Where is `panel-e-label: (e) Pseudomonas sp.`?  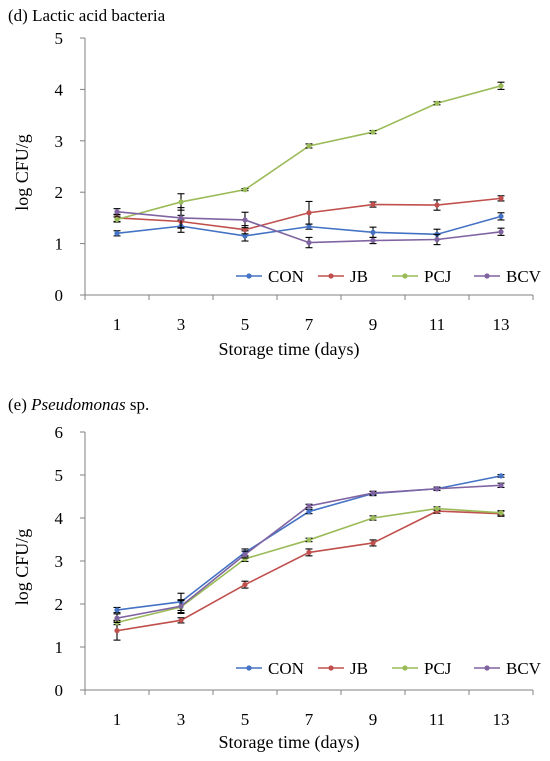 panel-e-label: (e) Pseudomonas sp. is located at coordinates (78, 405).